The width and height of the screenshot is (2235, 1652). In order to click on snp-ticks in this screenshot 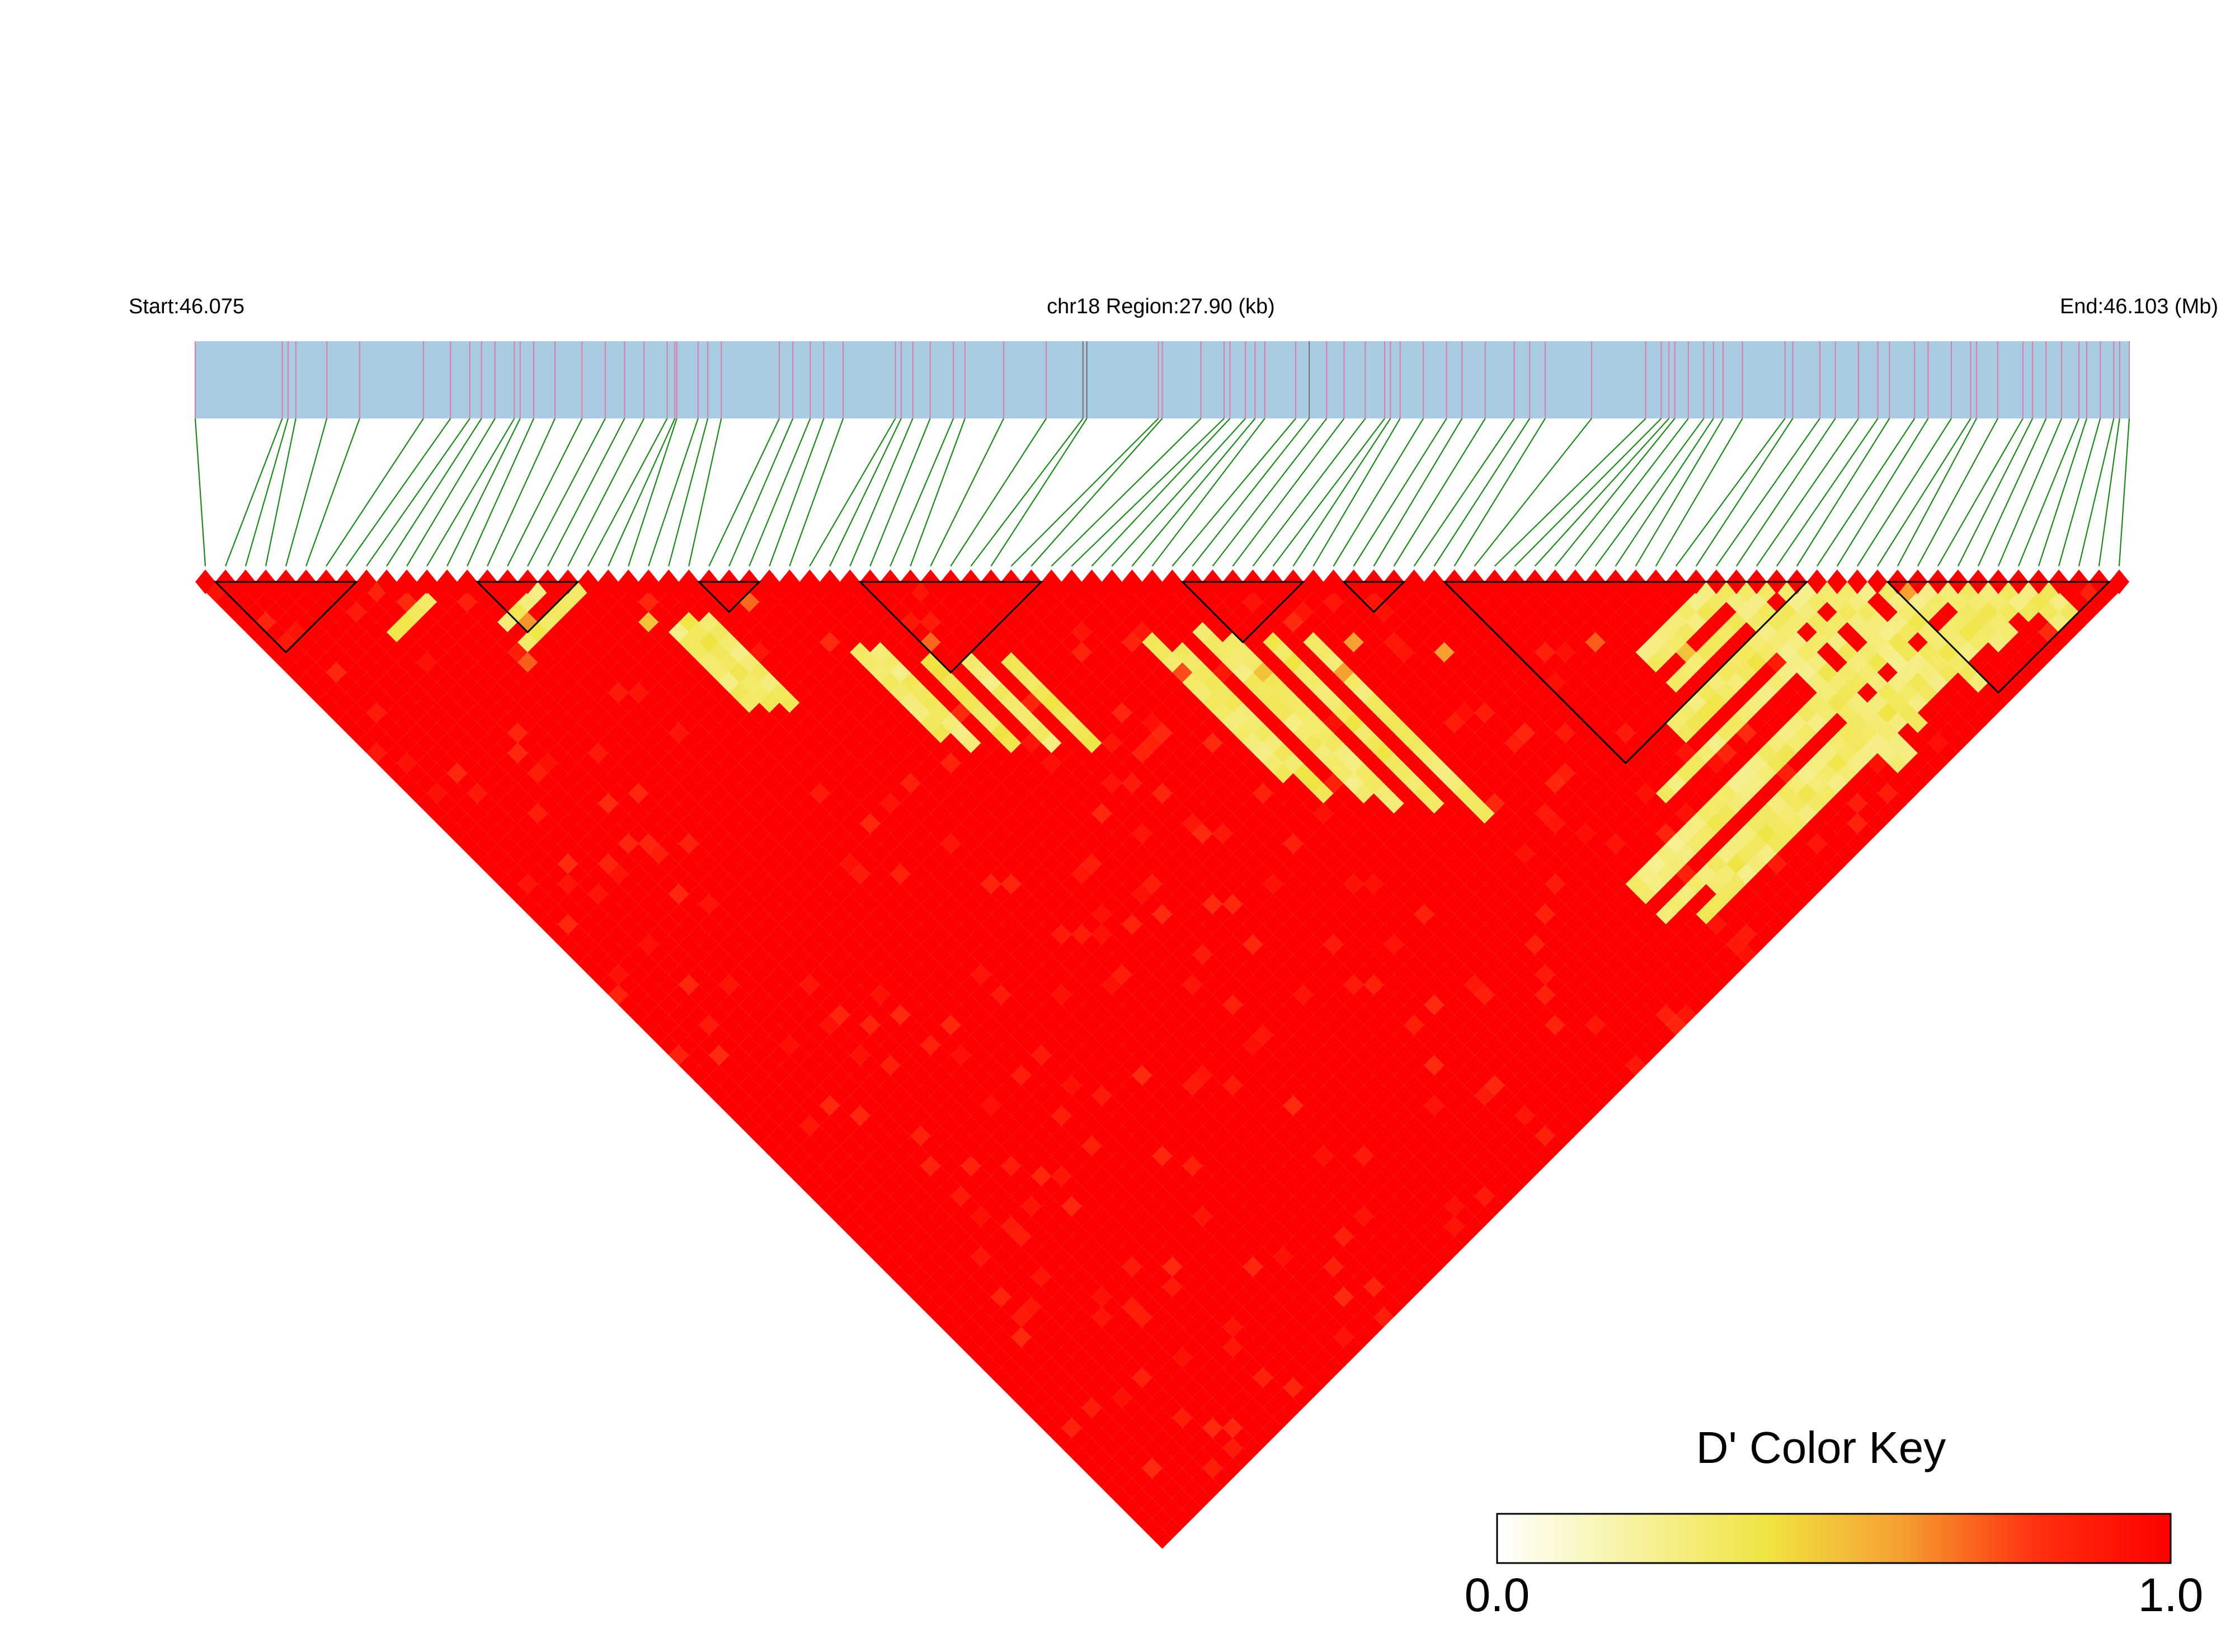, I will do `click(1162, 379)`.